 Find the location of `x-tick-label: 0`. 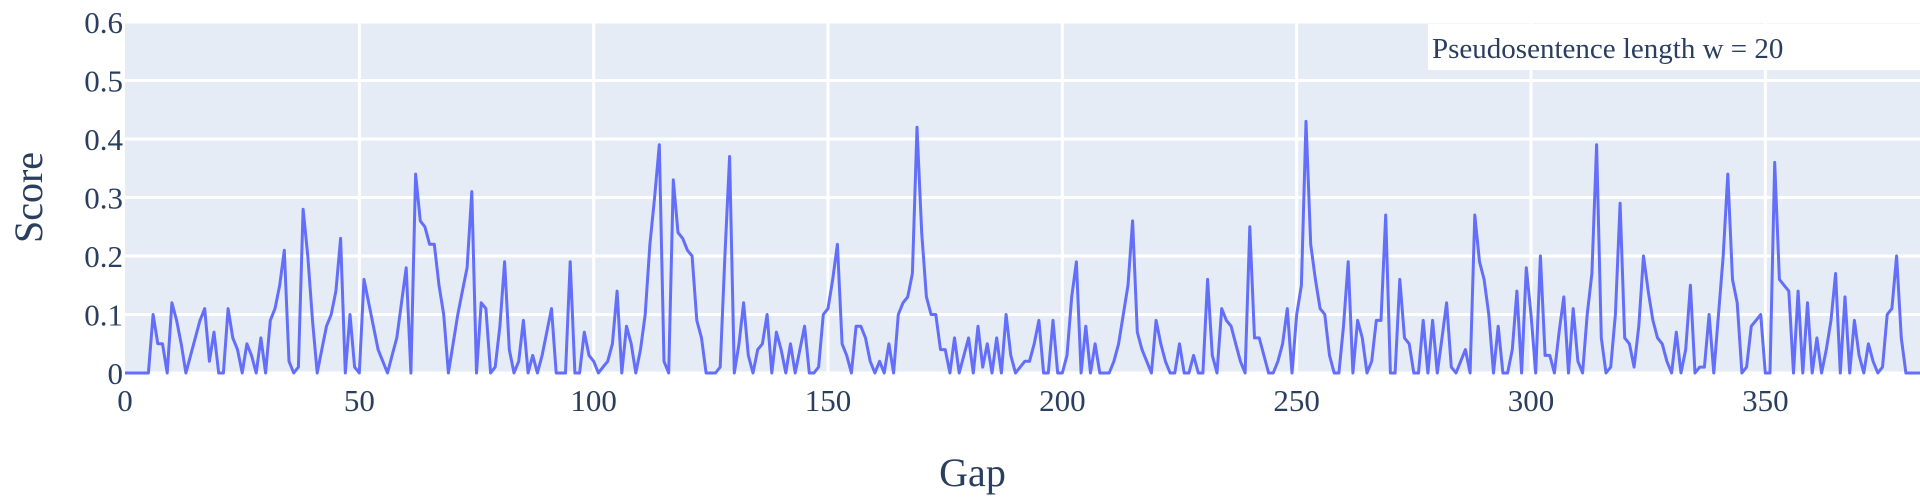

x-tick-label: 0 is located at coordinates (125, 400).